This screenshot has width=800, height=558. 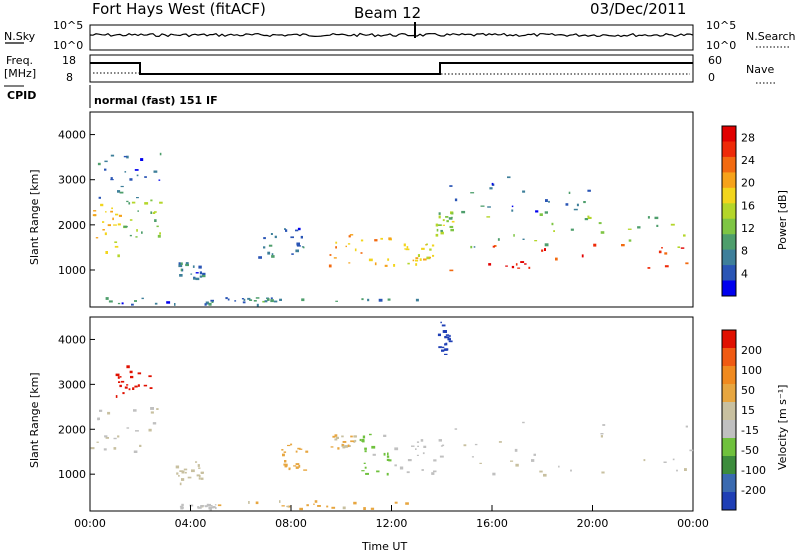 What do you see at coordinates (750, 430) in the screenshot?
I see `velocity-colorbar-tick-4: -15` at bounding box center [750, 430].